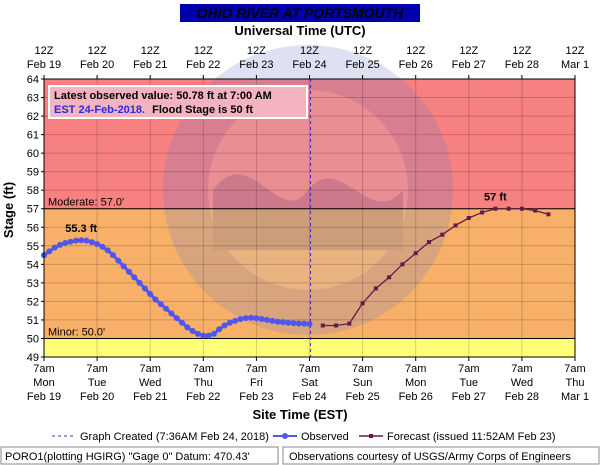 Image resolution: width=600 pixels, height=465 pixels. I want to click on threshold-label-minor: Minor: 50.0', so click(76, 332).